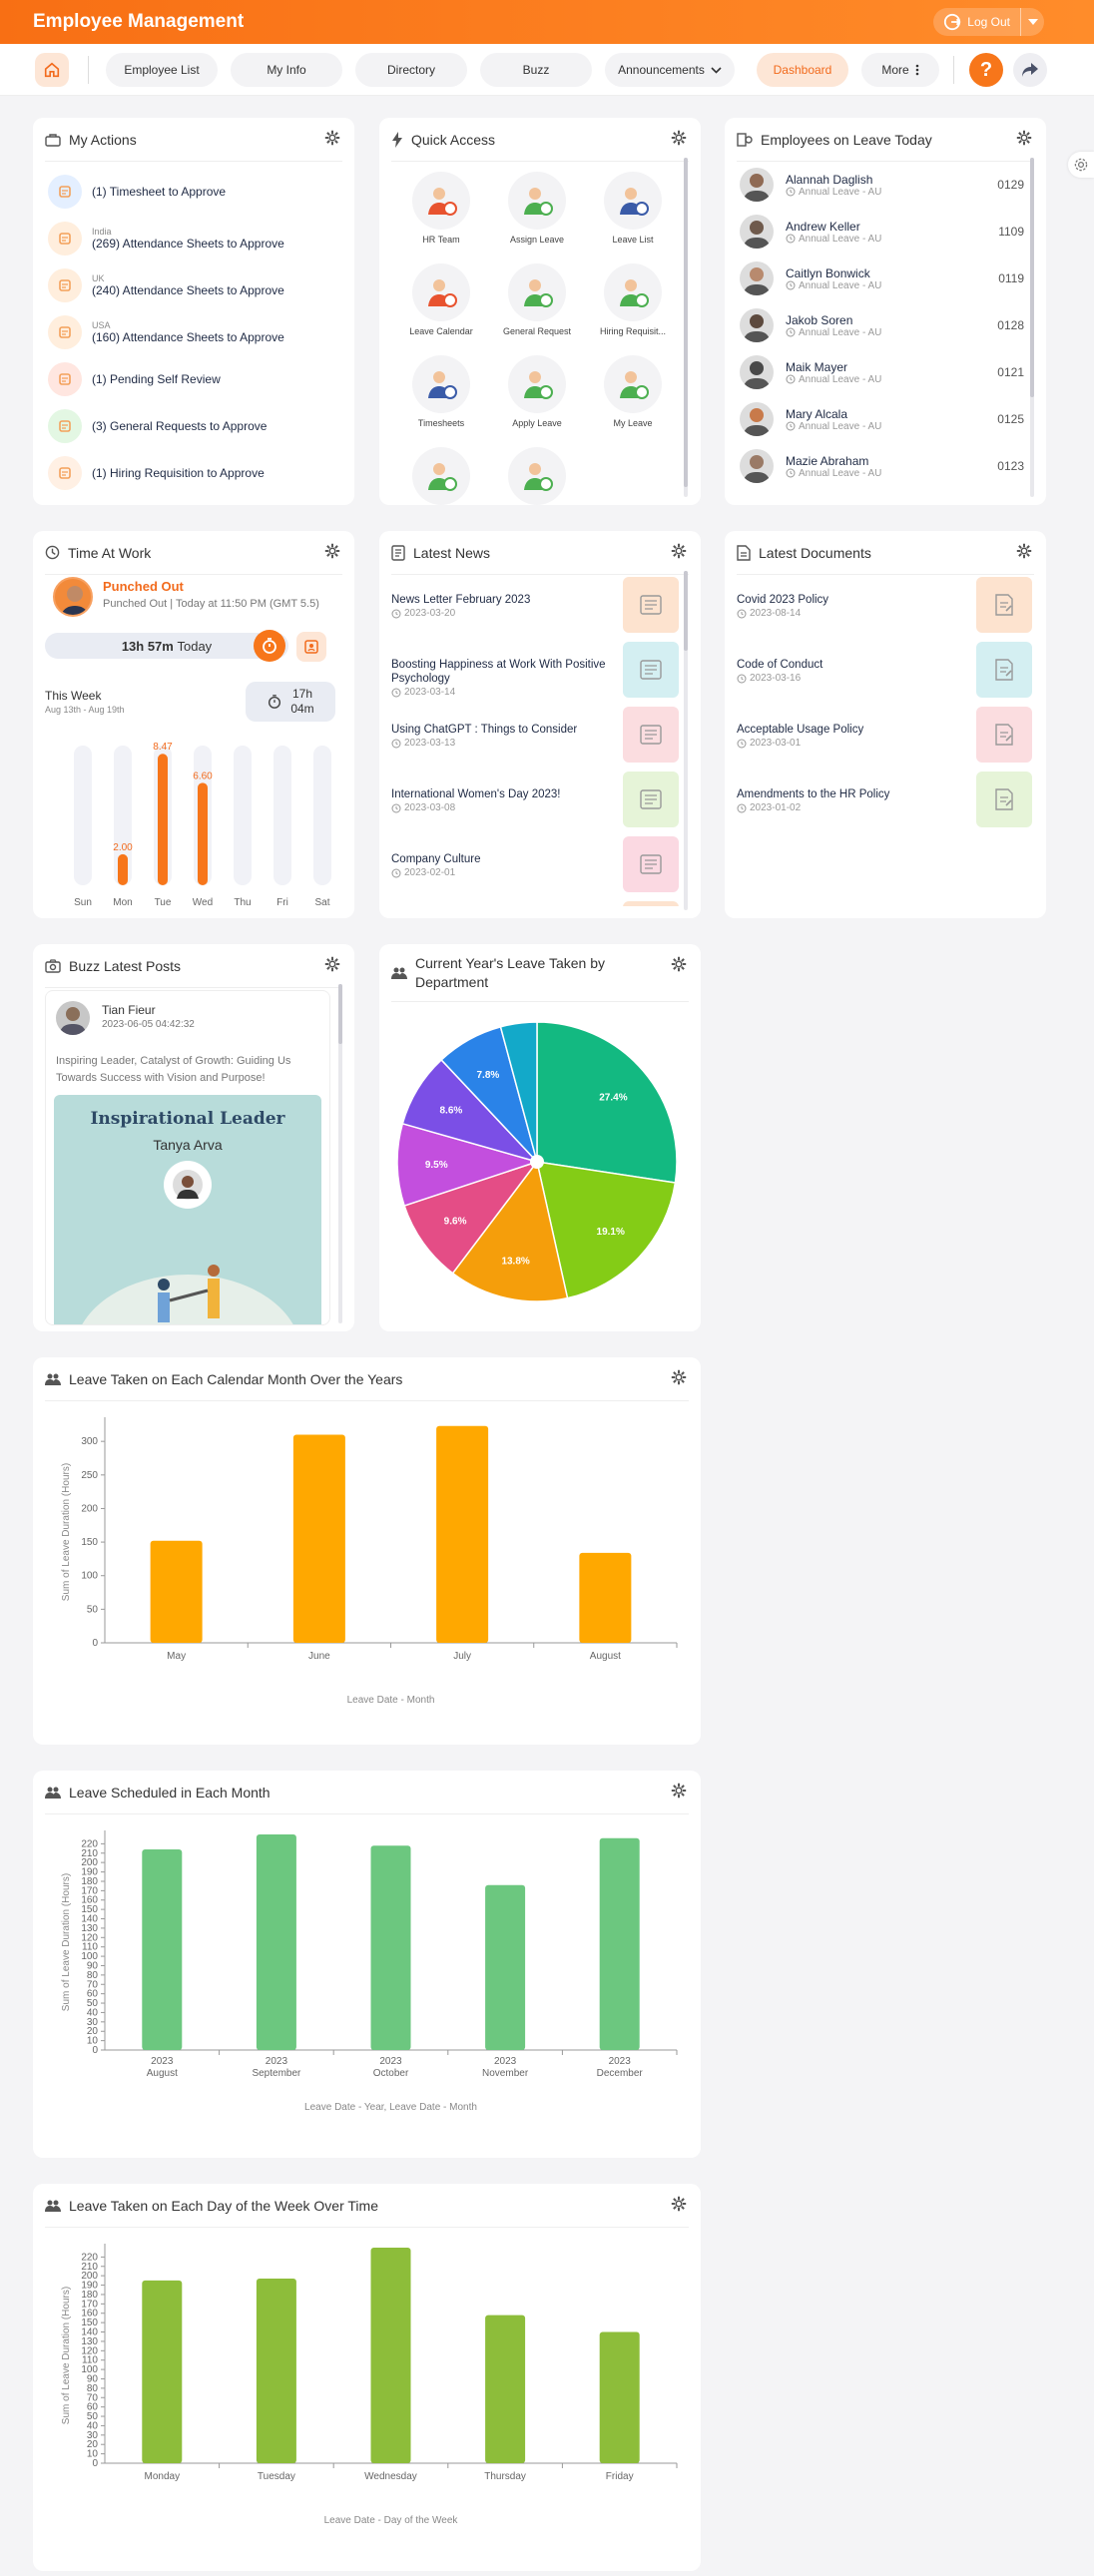 The width and height of the screenshot is (1094, 2576). I want to click on punch-button, so click(269, 646).